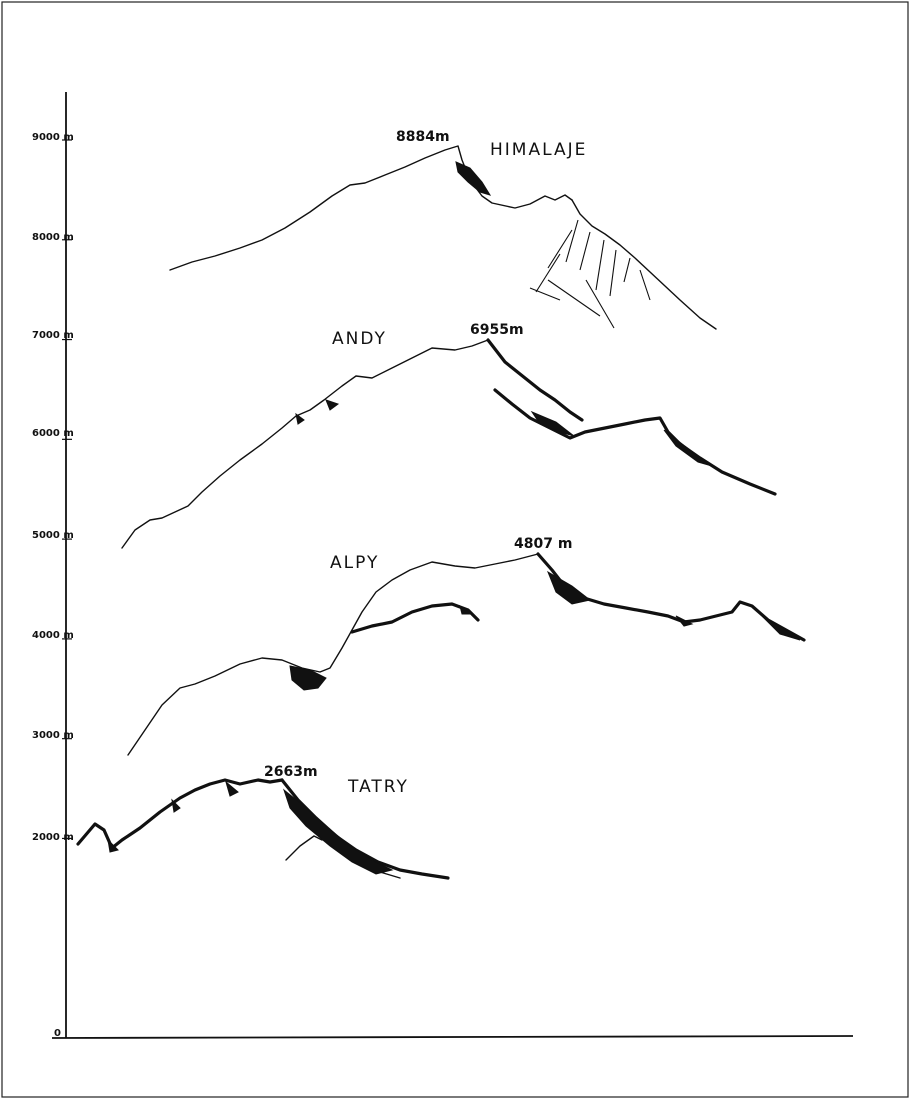  I want to click on andy-peak-label: 6955m, so click(497, 330).